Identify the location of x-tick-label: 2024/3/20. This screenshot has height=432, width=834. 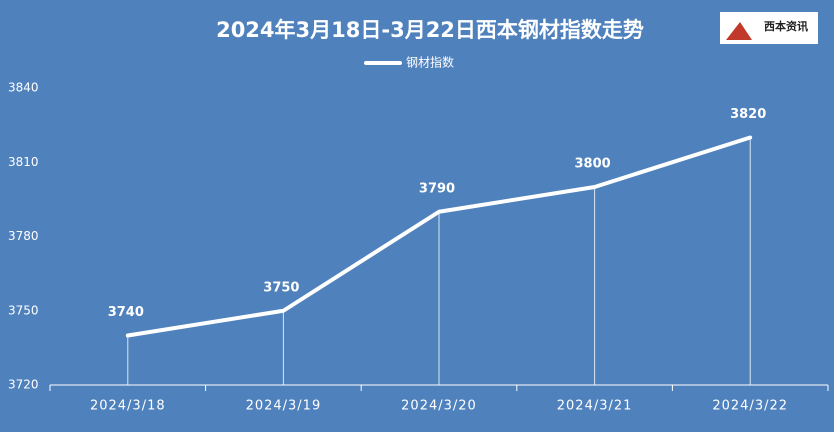
(439, 406).